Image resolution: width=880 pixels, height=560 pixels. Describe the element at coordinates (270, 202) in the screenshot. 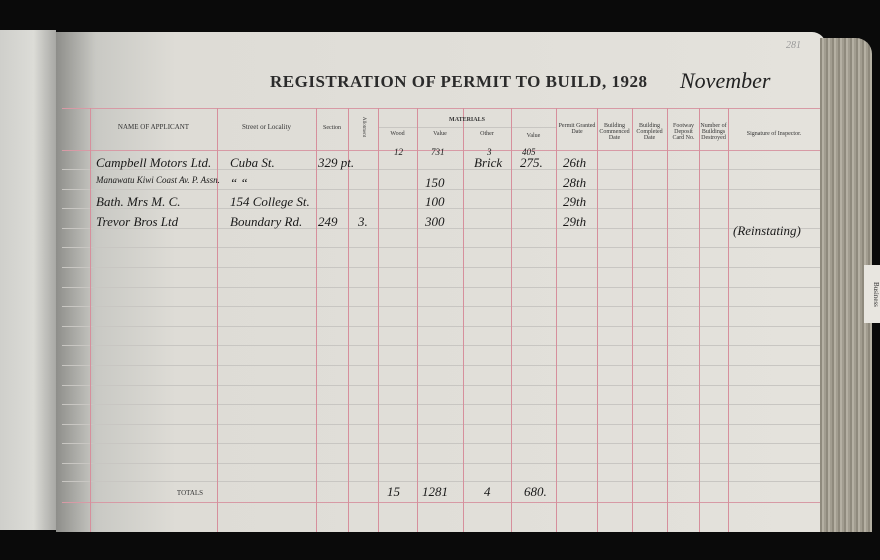

I see `row-street: 154 College St.` at that location.